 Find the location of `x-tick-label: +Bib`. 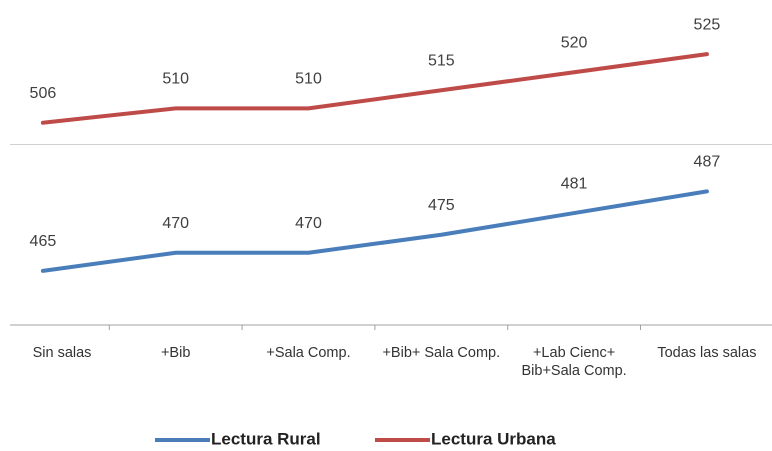

x-tick-label: +Bib is located at coordinates (175, 353).